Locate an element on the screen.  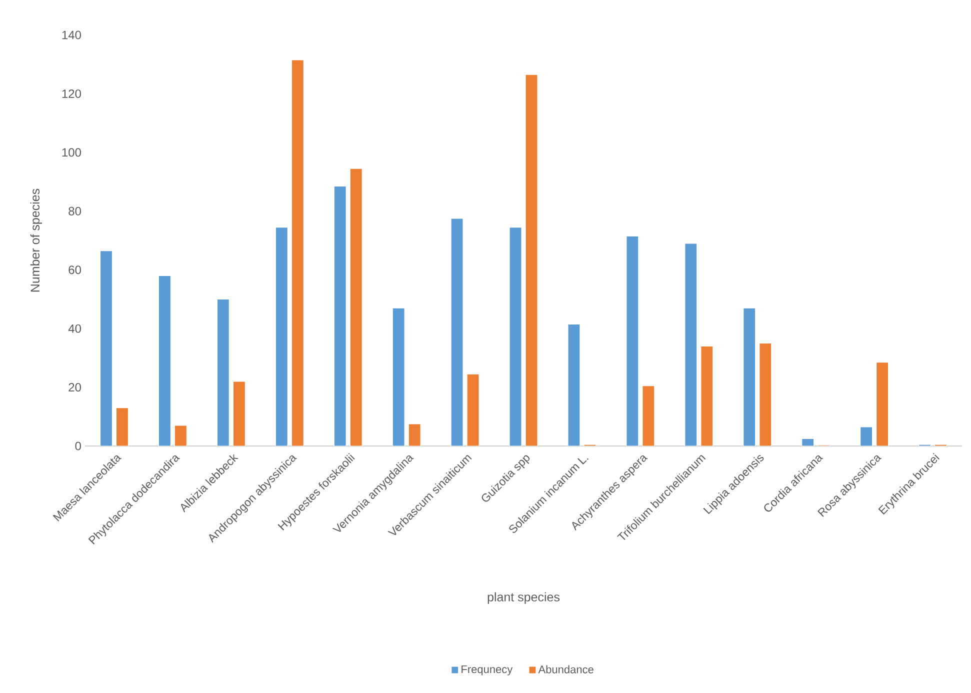
legend-label: Abundance is located at coordinates (566, 669).